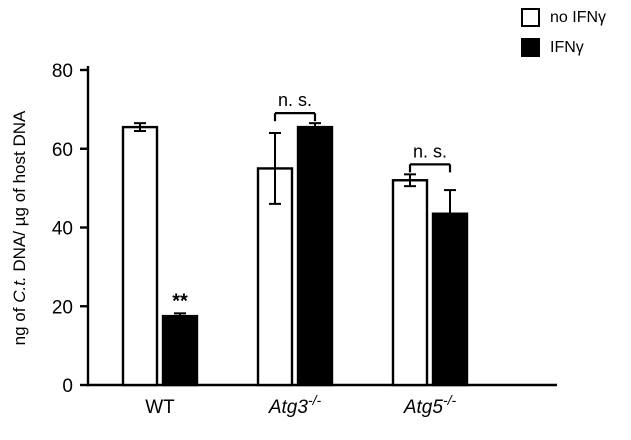 The width and height of the screenshot is (631, 440). I want to click on legend-item-ifng: IFNγ, so click(563, 47).